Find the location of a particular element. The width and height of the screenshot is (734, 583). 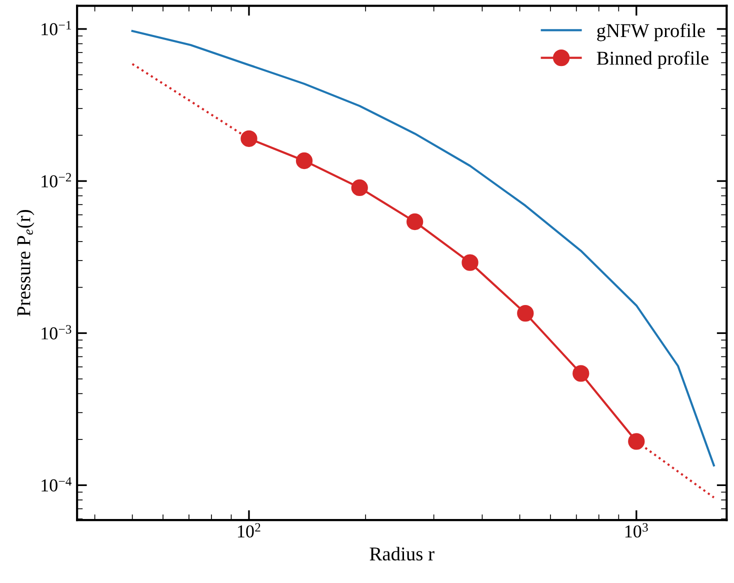

y-tick-label: 10$^{−2}$ is located at coordinates (57, 180).